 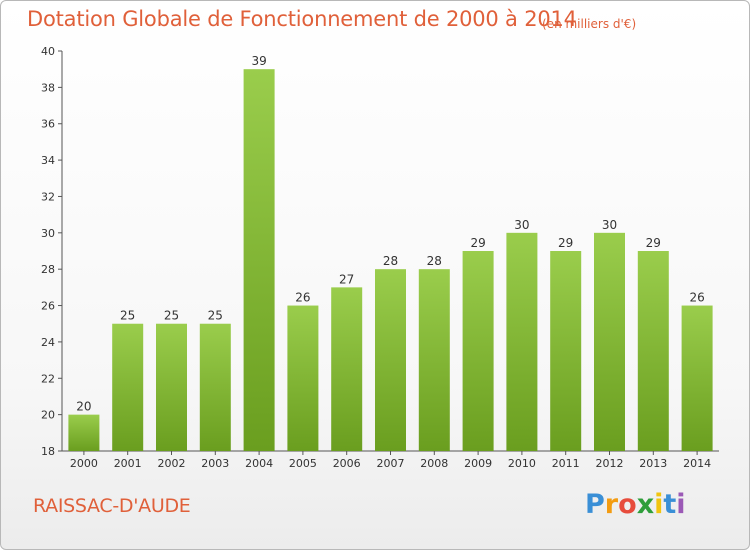 I want to click on x-tick-label: 2006, so click(x=347, y=463).